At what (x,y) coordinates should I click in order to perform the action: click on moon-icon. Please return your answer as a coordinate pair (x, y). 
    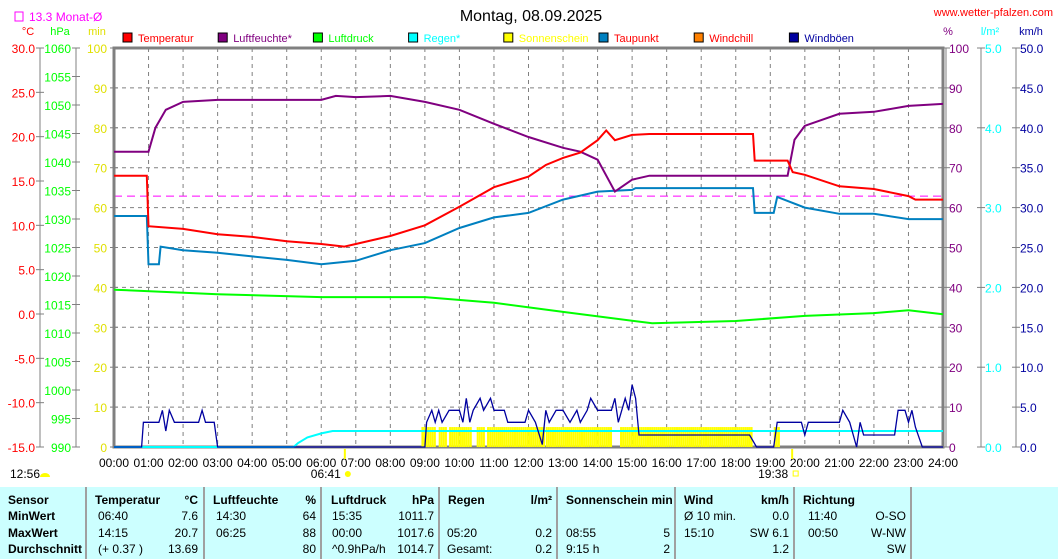
    Looking at the image, I should click on (45, 475).